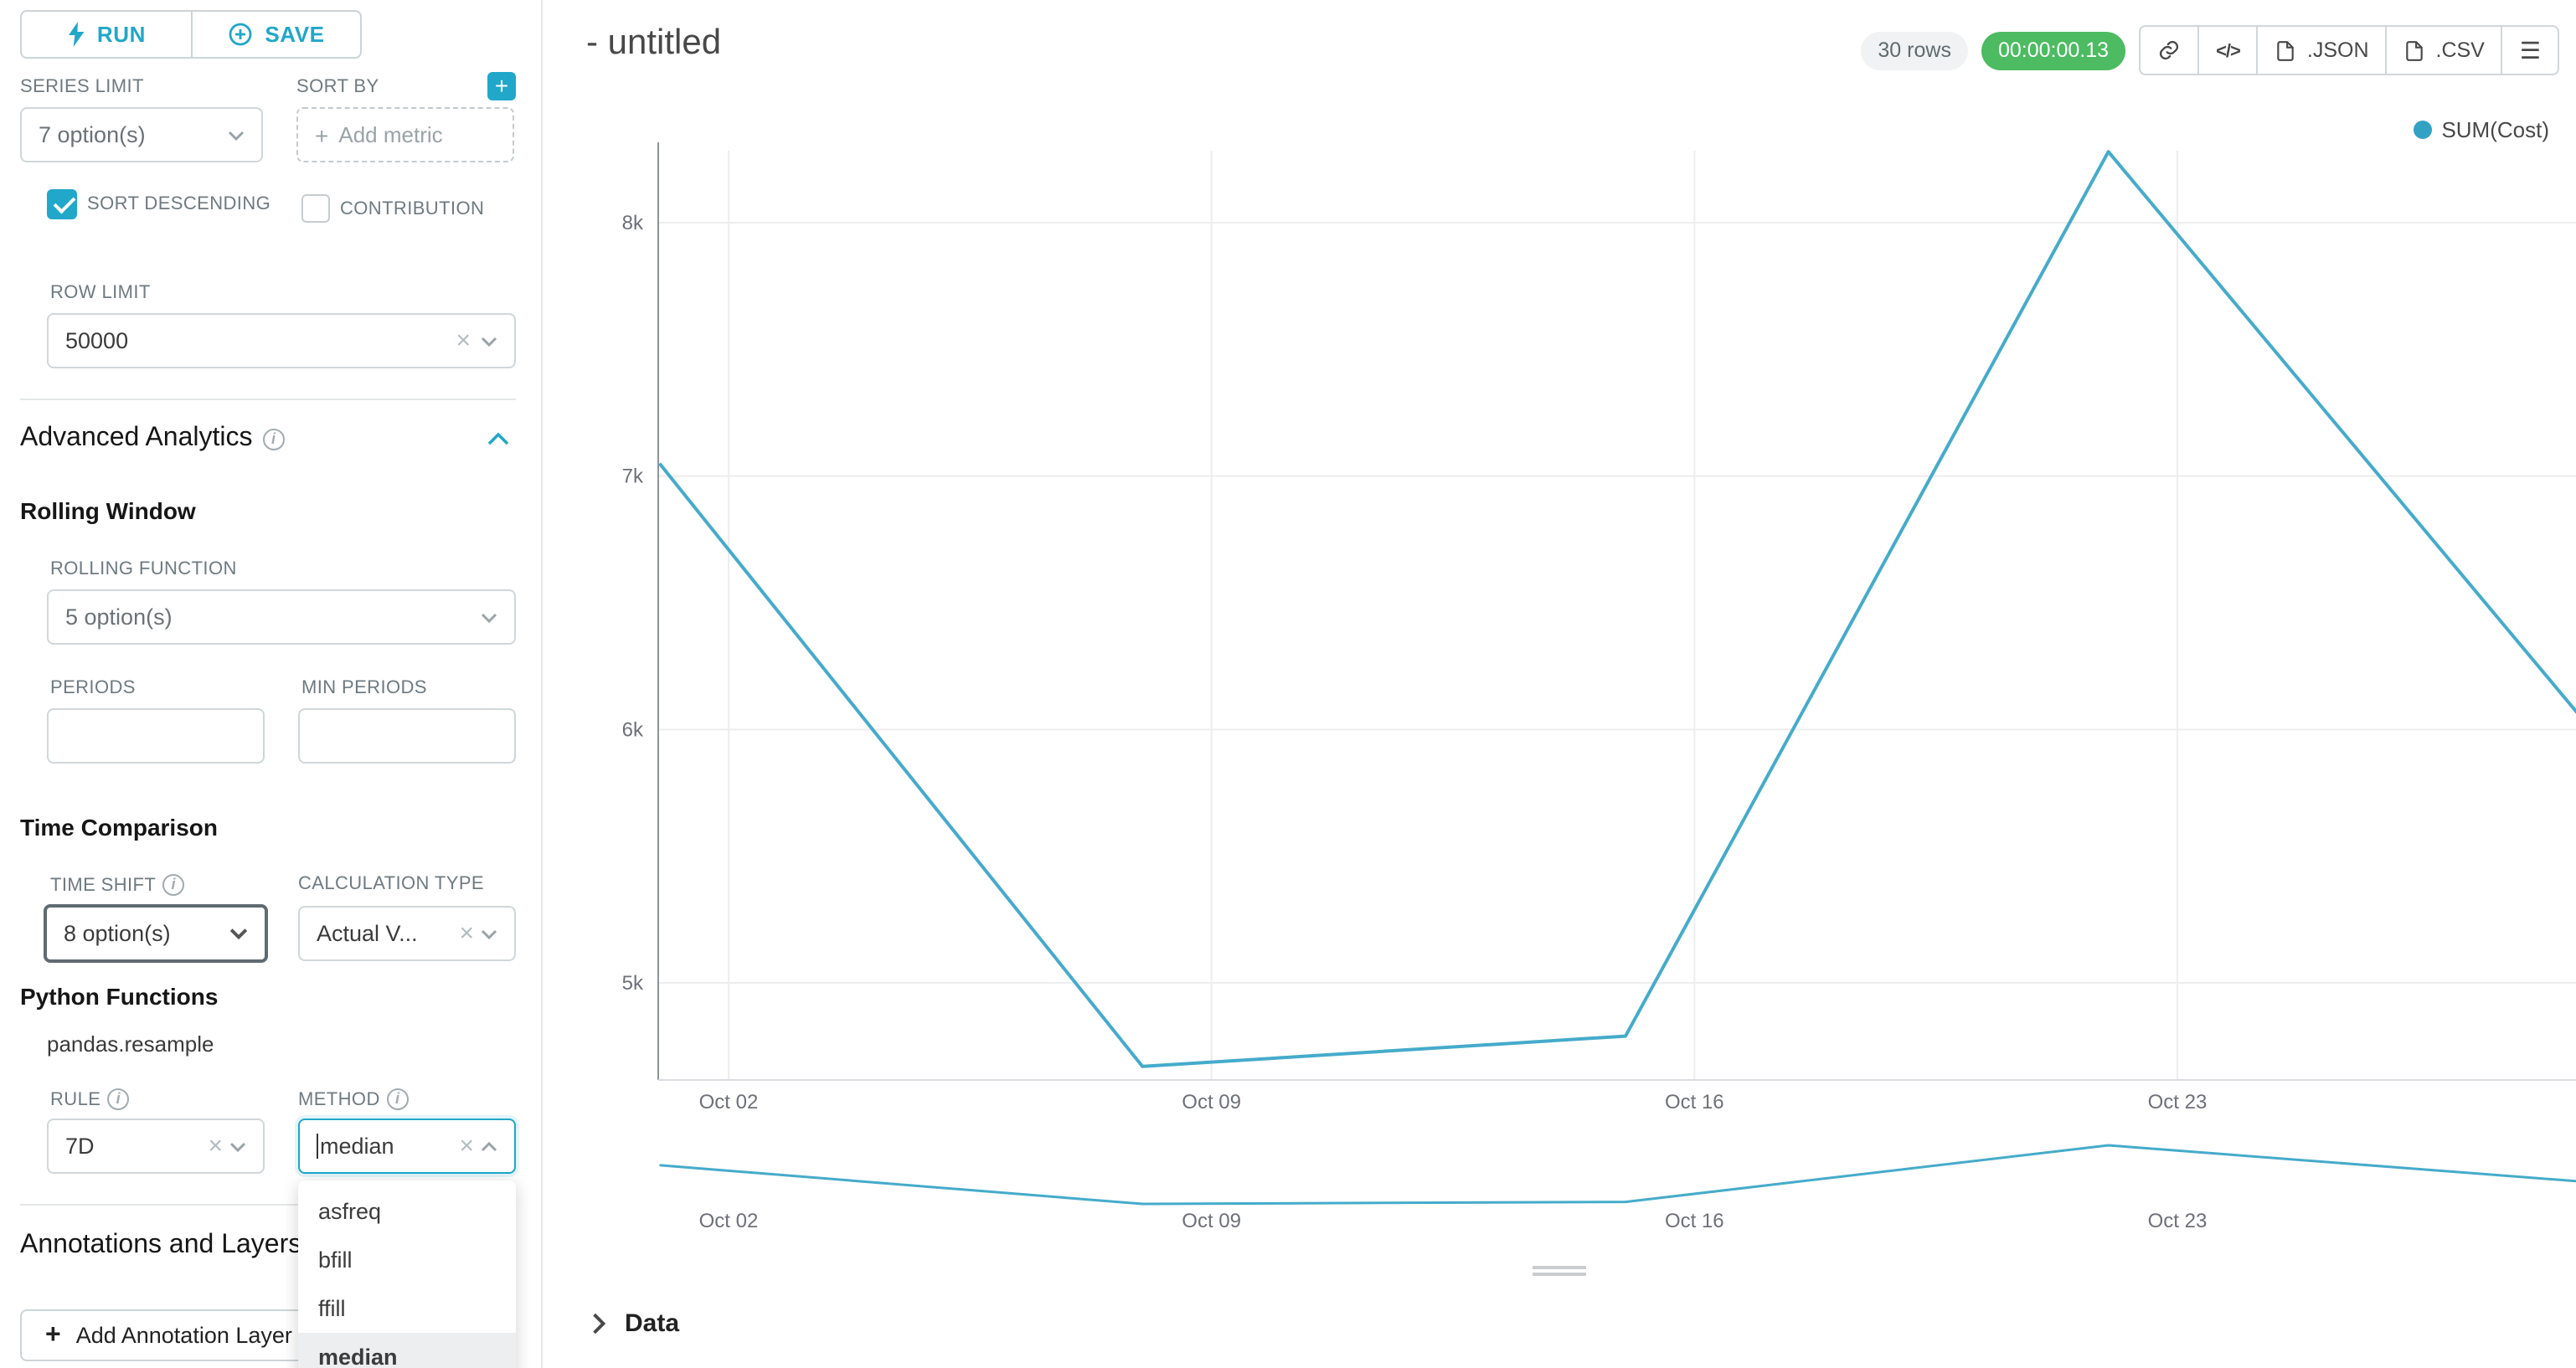 This screenshot has height=1368, width=2576. What do you see at coordinates (364, 688) in the screenshot?
I see `min-periods-label: MIN PERIODS` at bounding box center [364, 688].